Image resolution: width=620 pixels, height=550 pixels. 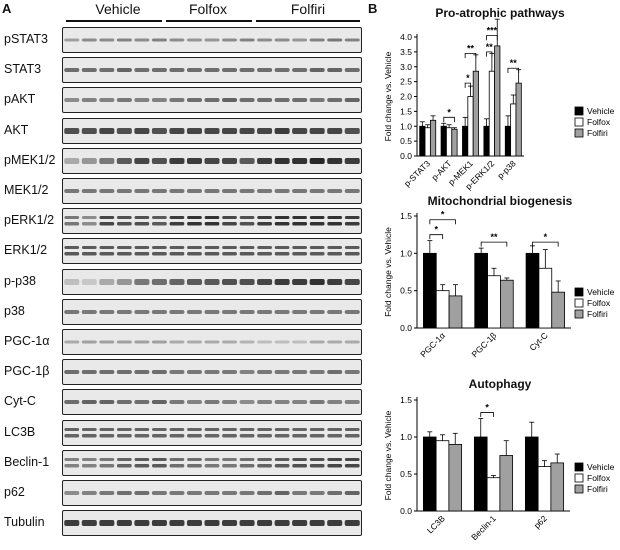 What do you see at coordinates (16, 129) in the screenshot?
I see `blot-label: AKT` at bounding box center [16, 129].